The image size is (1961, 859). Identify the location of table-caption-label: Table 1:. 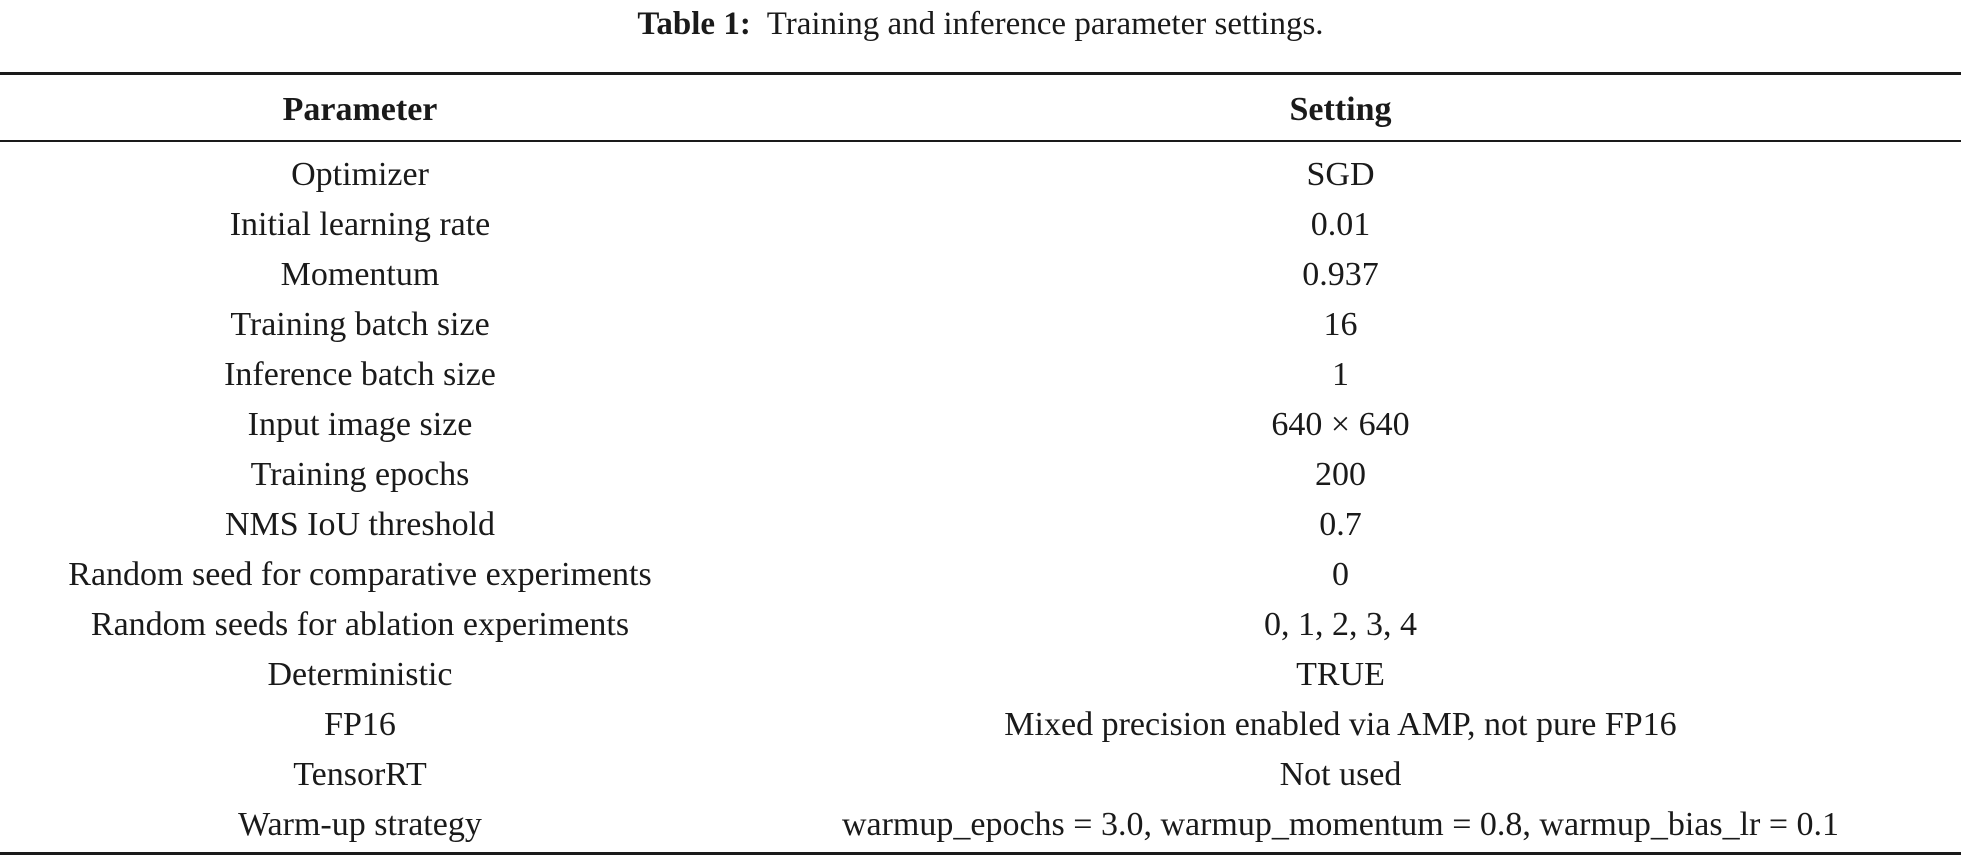
(694, 24).